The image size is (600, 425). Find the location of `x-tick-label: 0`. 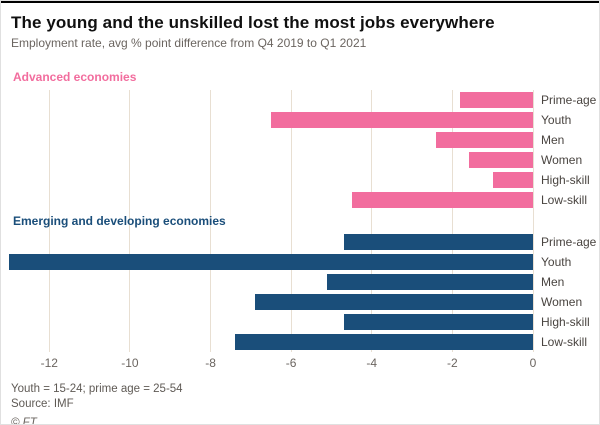

x-tick-label: 0 is located at coordinates (533, 363).